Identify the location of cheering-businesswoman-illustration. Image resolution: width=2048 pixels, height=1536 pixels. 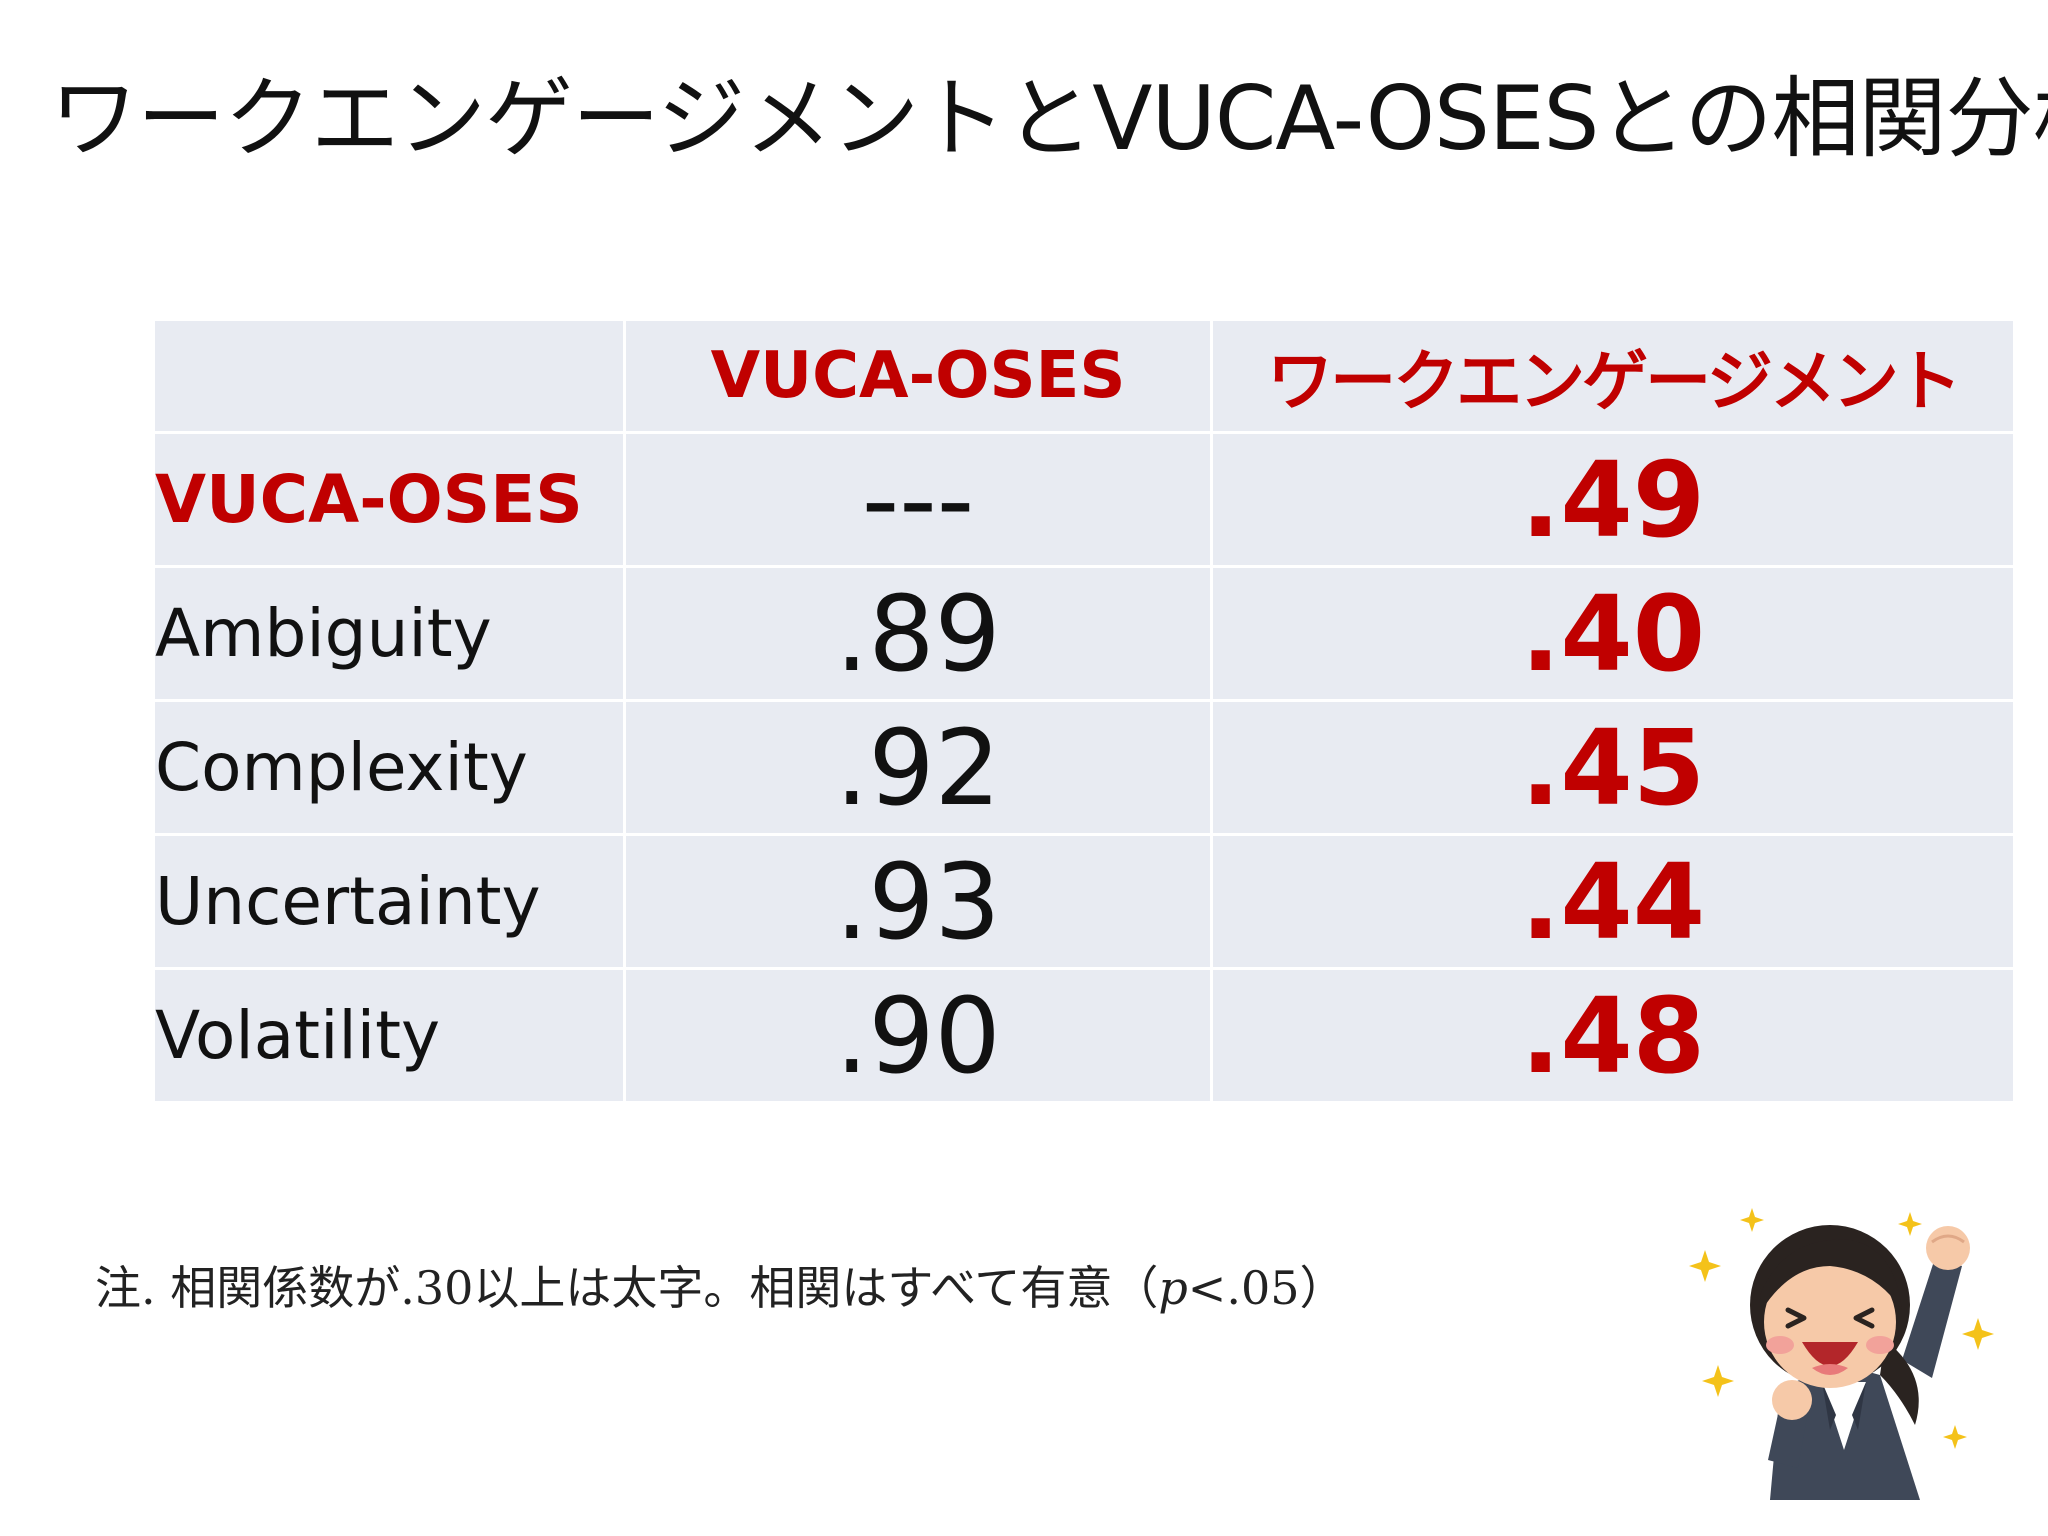
(1841, 1354).